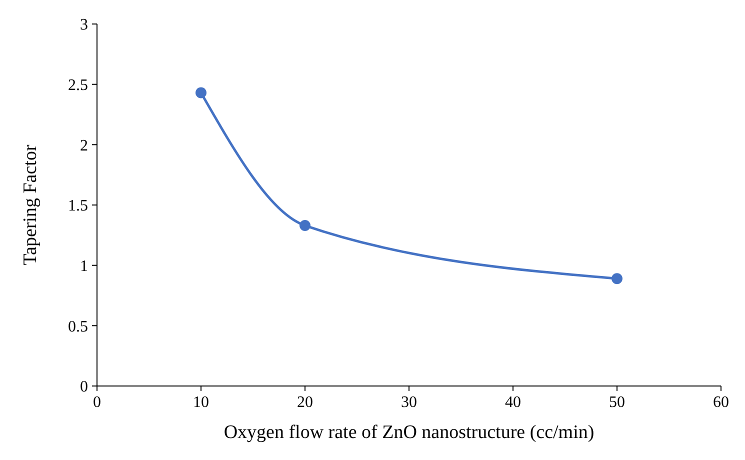 The image size is (745, 460). Describe the element at coordinates (617, 402) in the screenshot. I see `x-tick-label: 50` at that location.